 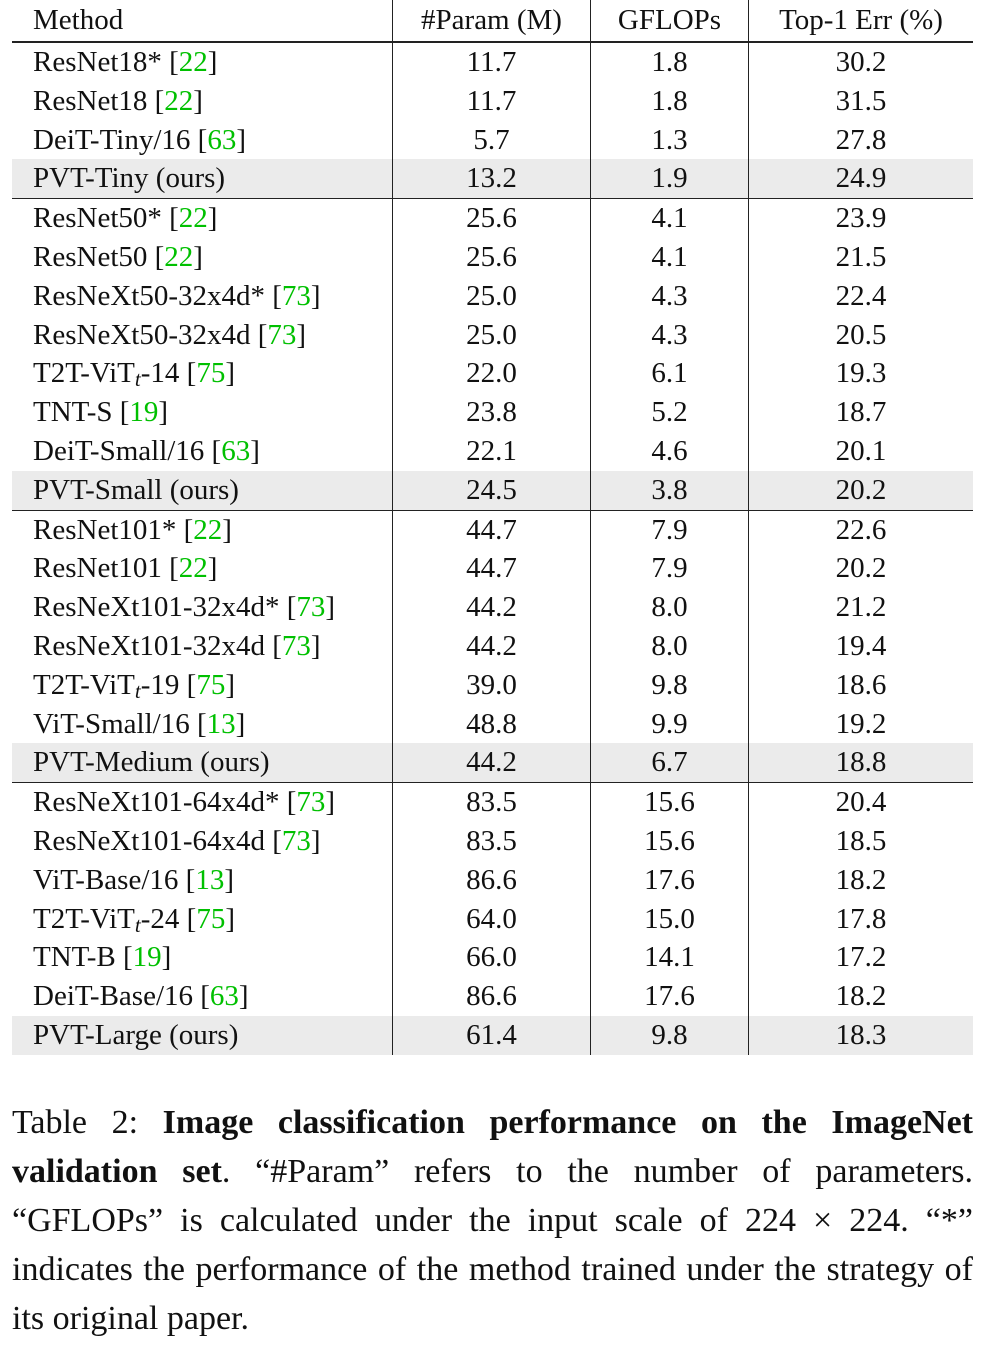 I want to click on params-cell: 24.5, so click(x=491, y=490).